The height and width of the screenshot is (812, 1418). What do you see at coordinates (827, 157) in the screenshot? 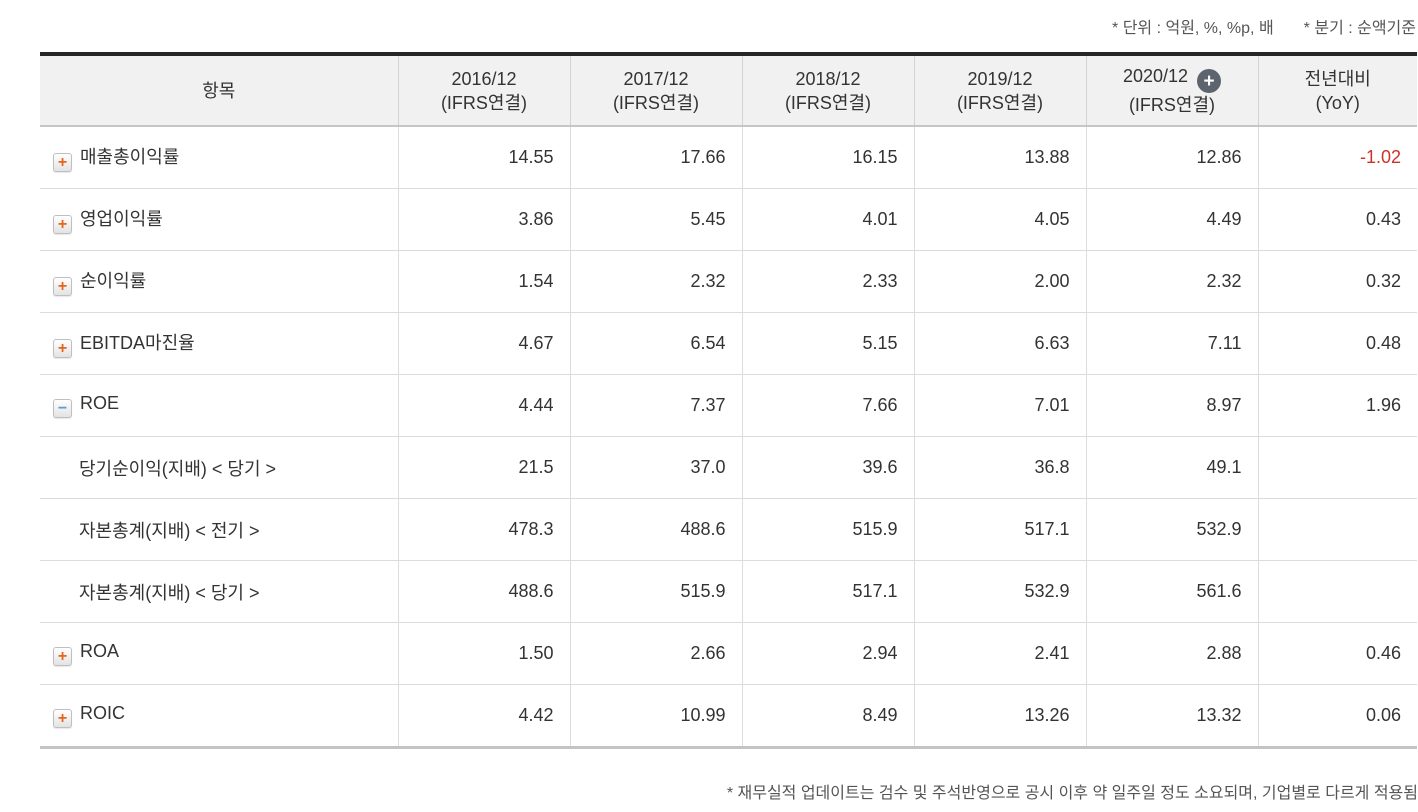
I see `value-cell: 16.15` at bounding box center [827, 157].